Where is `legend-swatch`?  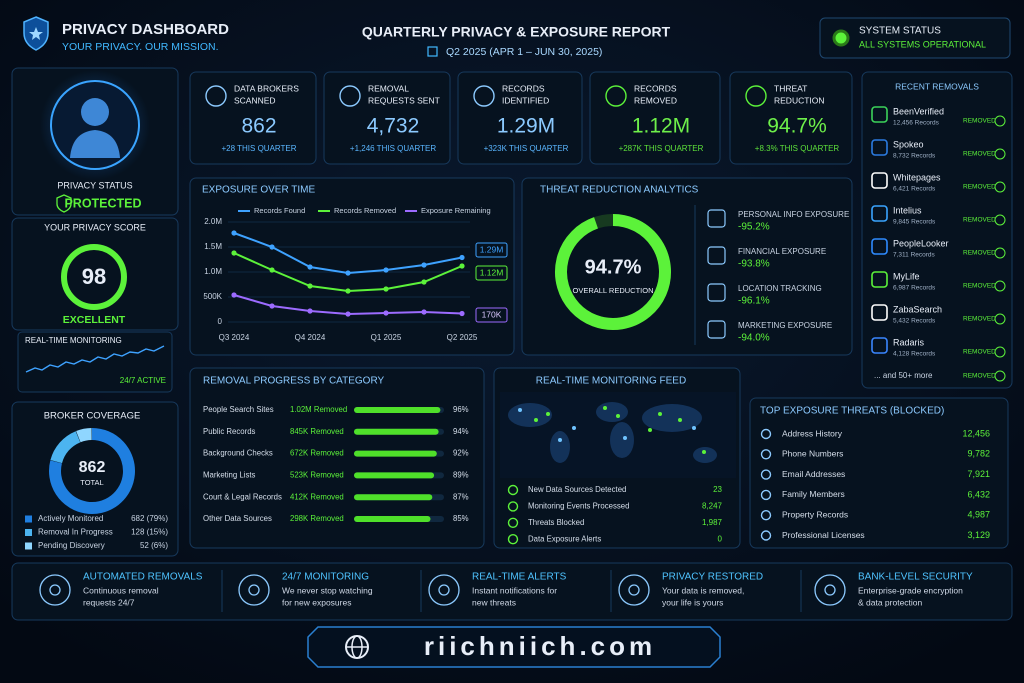 legend-swatch is located at coordinates (28, 519).